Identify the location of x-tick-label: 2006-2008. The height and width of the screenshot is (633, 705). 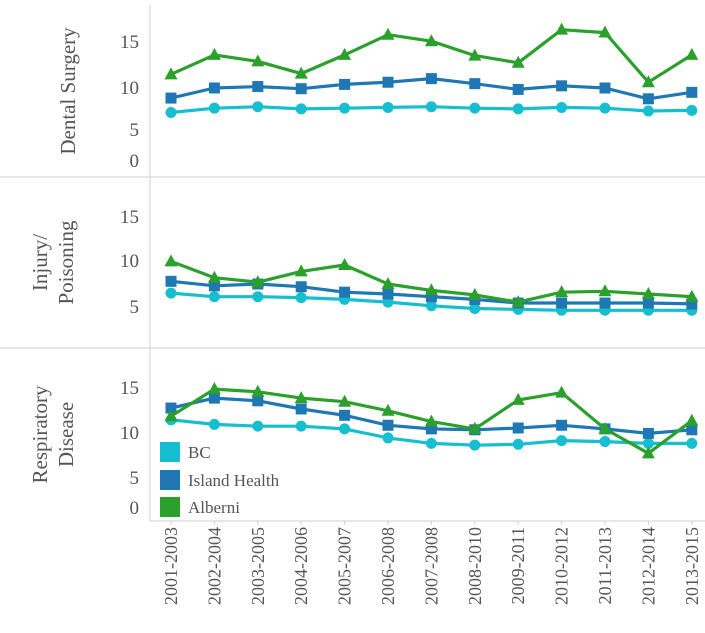
(388, 566).